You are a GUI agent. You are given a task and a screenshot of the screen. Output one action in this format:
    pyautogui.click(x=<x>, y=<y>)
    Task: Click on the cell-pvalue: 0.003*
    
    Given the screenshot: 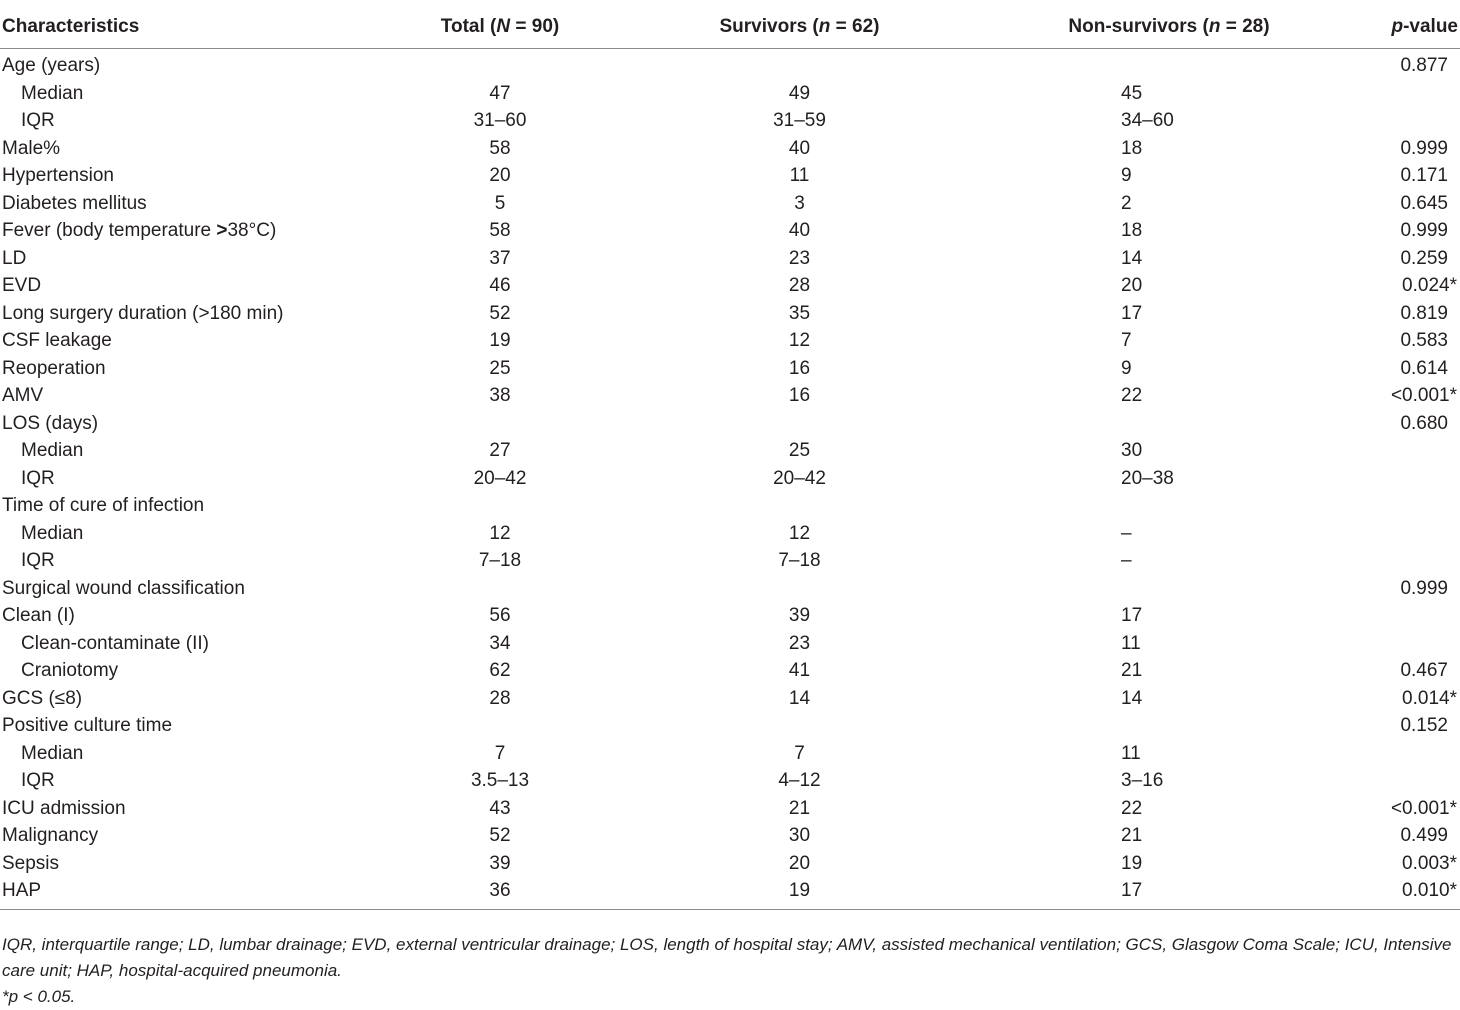 What is the action you would take?
    pyautogui.click(x=1429, y=863)
    